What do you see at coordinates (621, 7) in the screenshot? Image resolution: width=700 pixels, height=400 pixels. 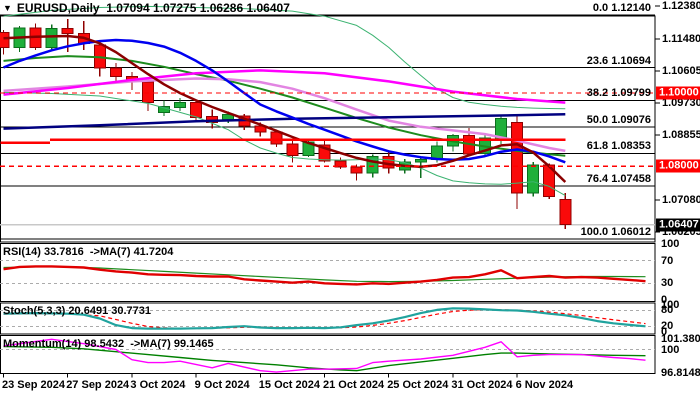 I see `fib-level-label: 0.0 1.12140` at bounding box center [621, 7].